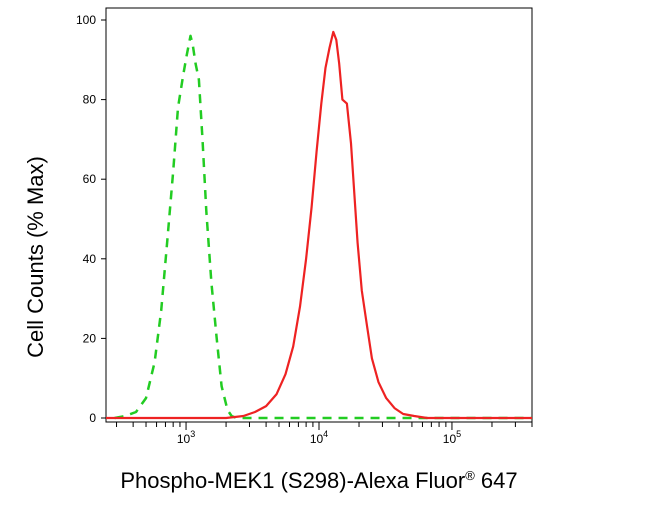 This screenshot has height=507, width=650. What do you see at coordinates (90, 179) in the screenshot?
I see `y-tick-label: 60` at bounding box center [90, 179].